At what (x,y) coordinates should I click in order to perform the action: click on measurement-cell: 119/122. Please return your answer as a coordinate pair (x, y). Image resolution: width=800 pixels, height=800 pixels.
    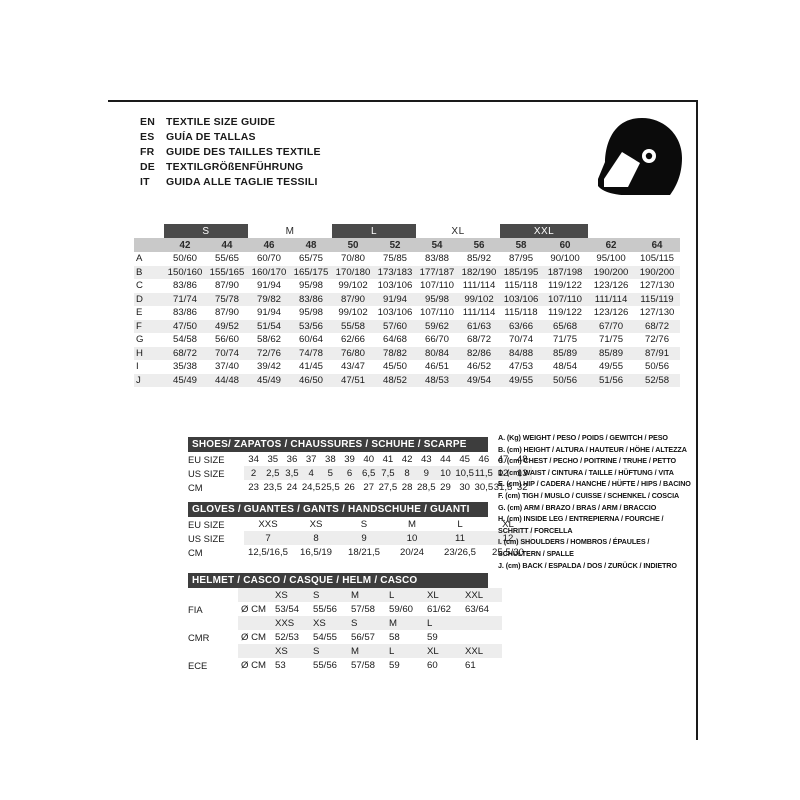
    Looking at the image, I should click on (565, 286).